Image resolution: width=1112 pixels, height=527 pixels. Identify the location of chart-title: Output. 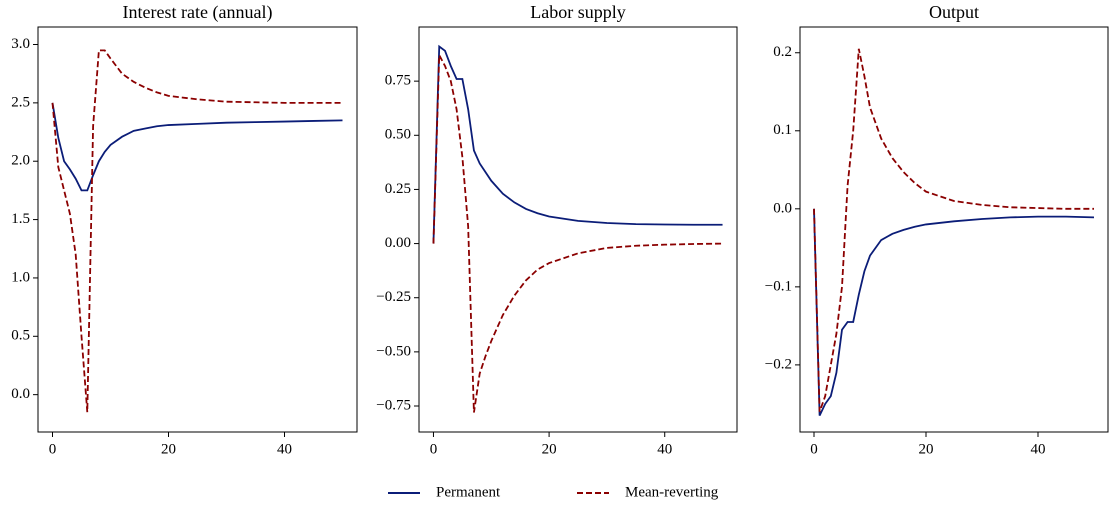
(954, 12).